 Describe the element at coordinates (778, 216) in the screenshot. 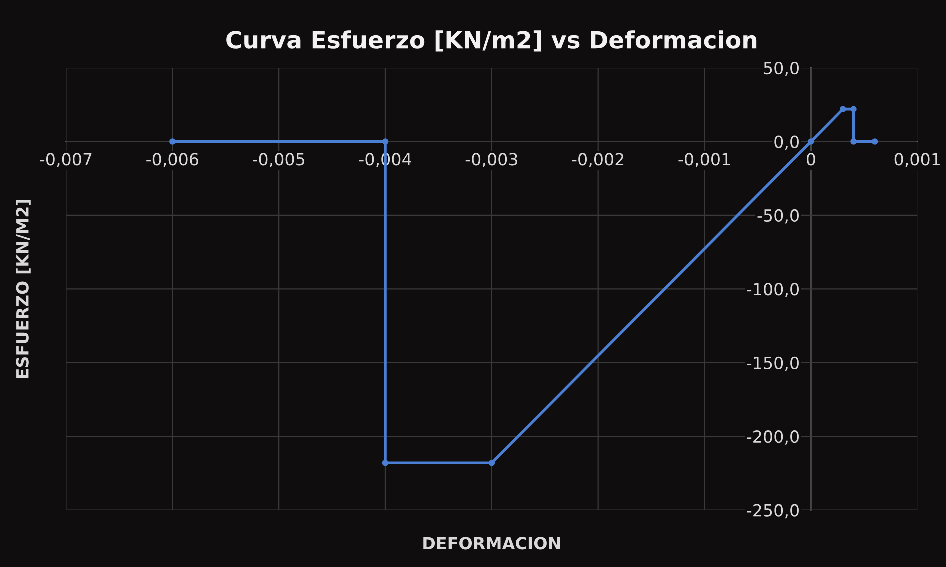

I see `y-tick-label: -50,0` at that location.